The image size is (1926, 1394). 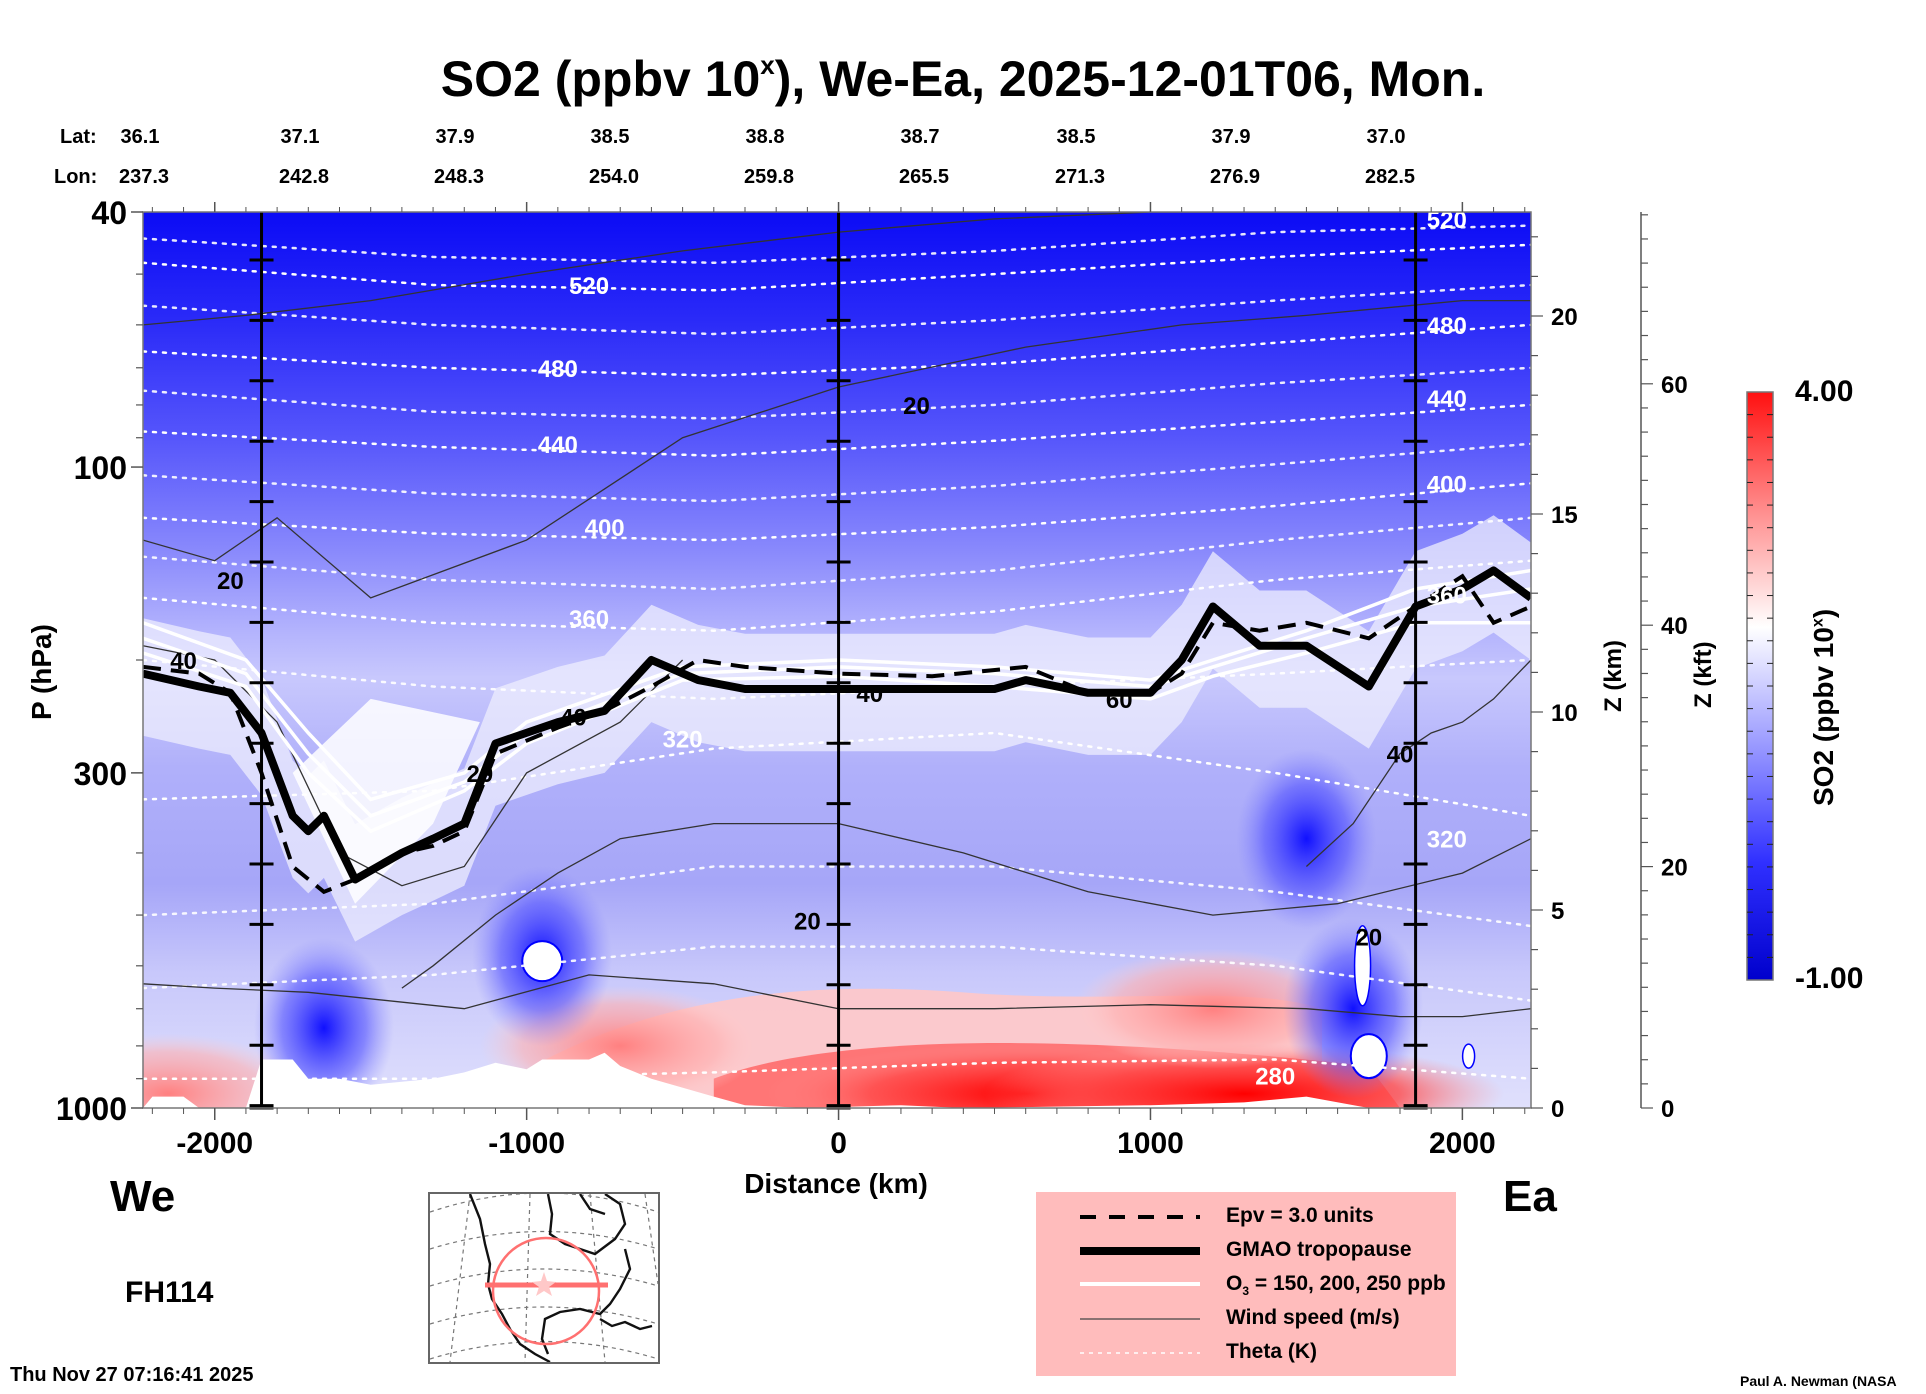 I want to click on map-inset, so click(x=544, y=1278).